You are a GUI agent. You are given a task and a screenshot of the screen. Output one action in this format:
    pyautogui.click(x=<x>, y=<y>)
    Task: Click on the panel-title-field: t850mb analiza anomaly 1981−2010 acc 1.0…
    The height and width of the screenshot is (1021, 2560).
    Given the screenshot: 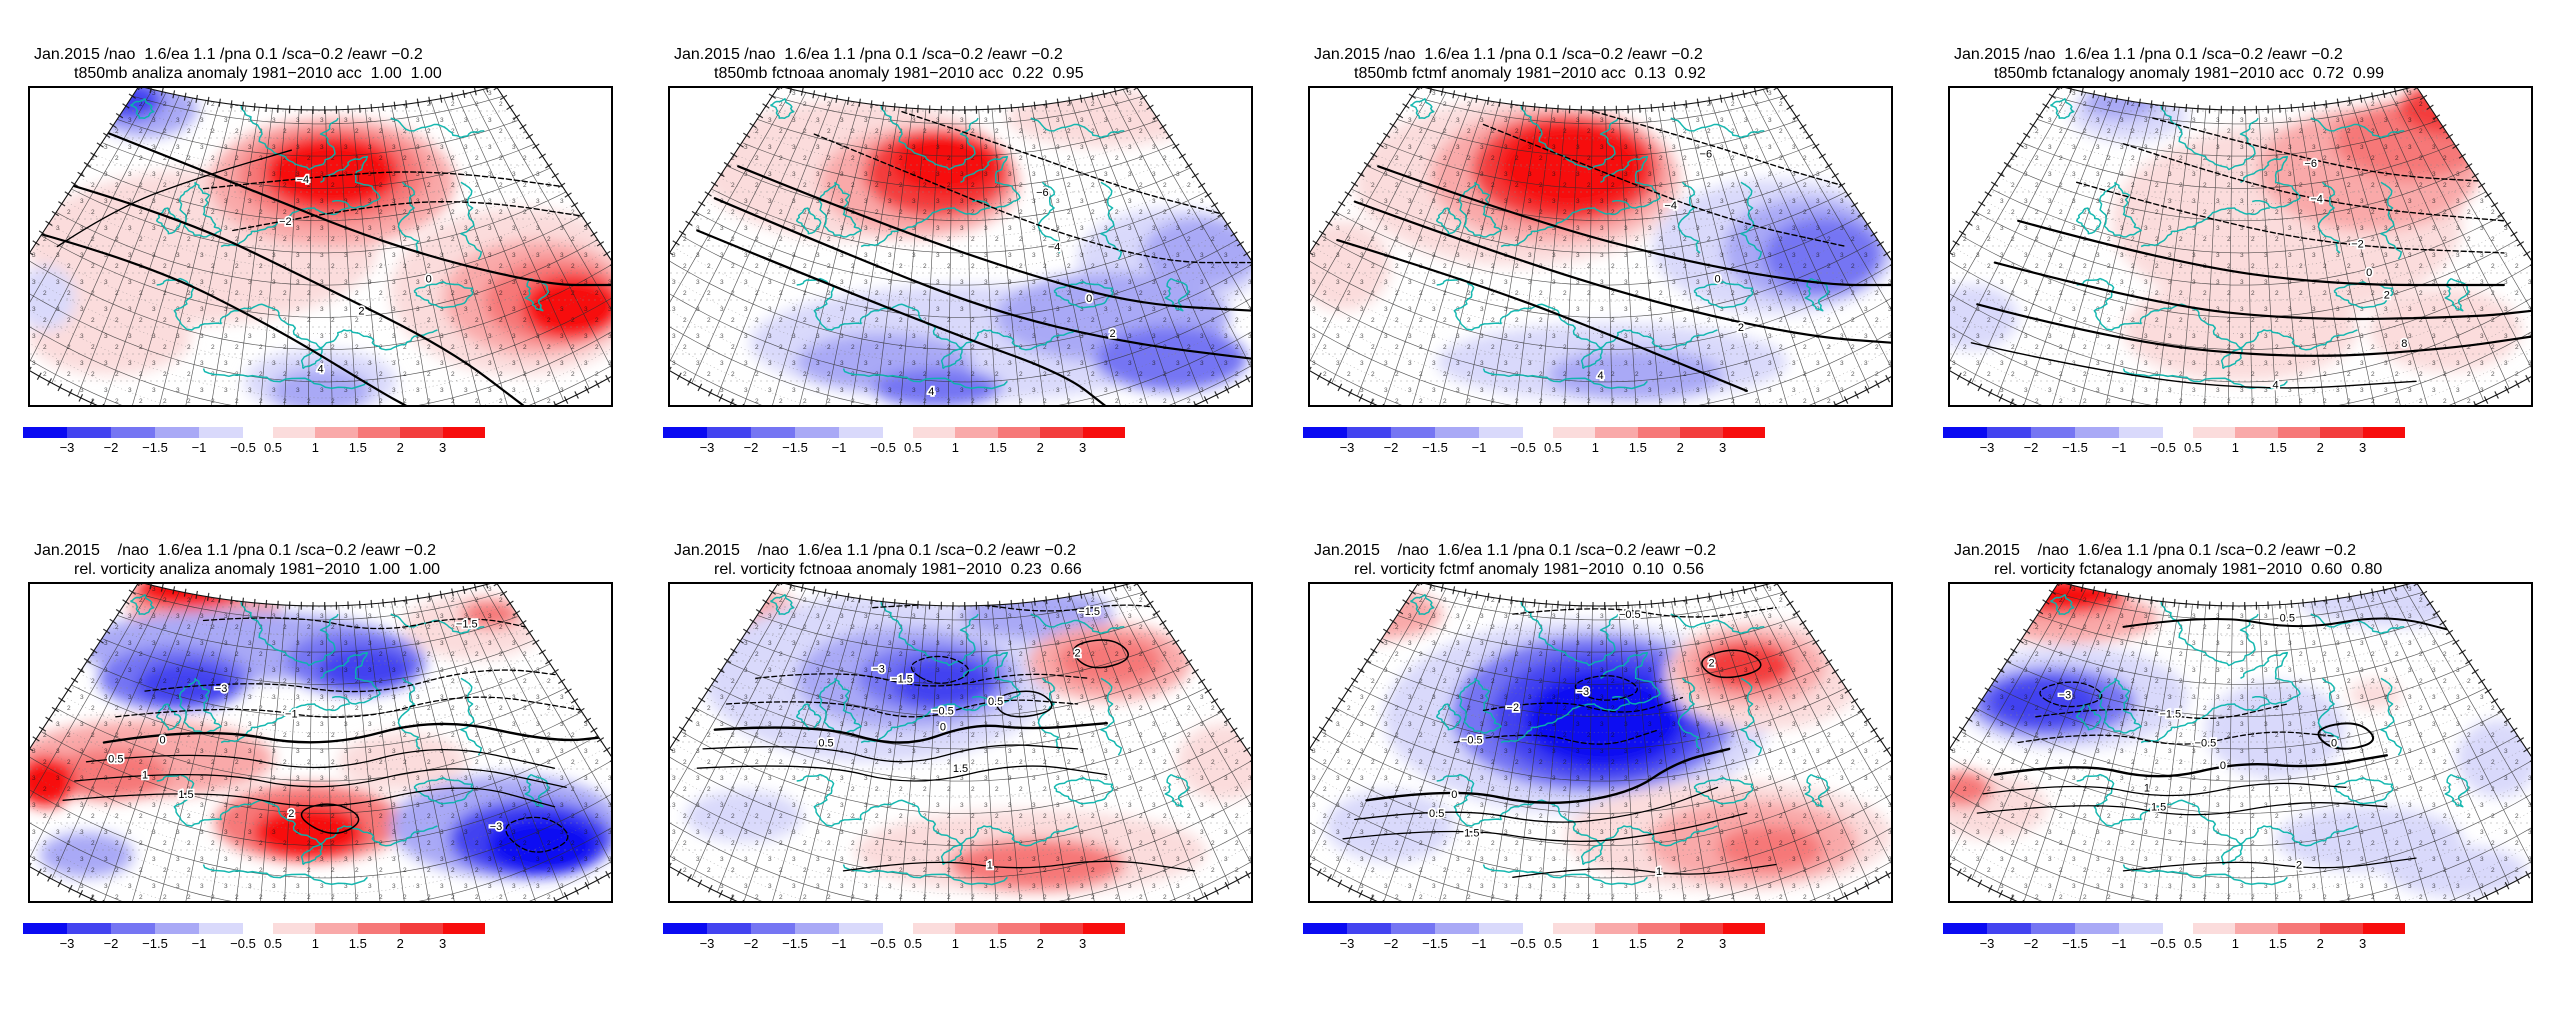 What is the action you would take?
    pyautogui.click(x=258, y=73)
    